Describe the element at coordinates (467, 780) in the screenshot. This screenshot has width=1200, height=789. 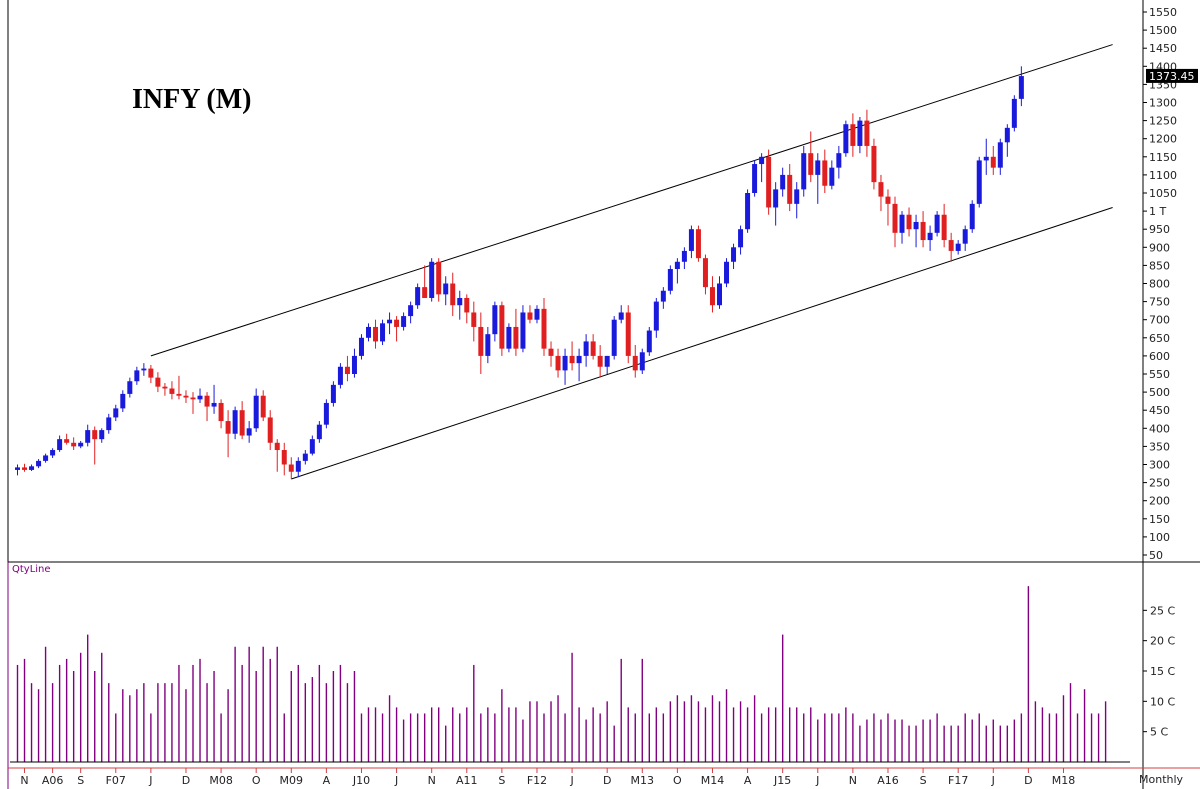
I see `x-tick-label: A11` at that location.